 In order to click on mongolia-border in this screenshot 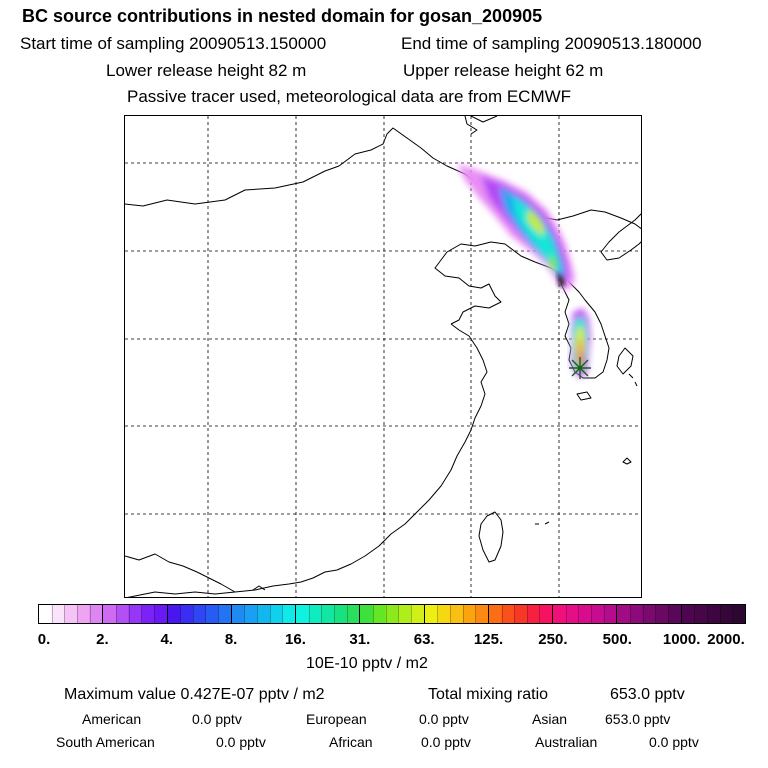, I will do `click(315, 170)`.